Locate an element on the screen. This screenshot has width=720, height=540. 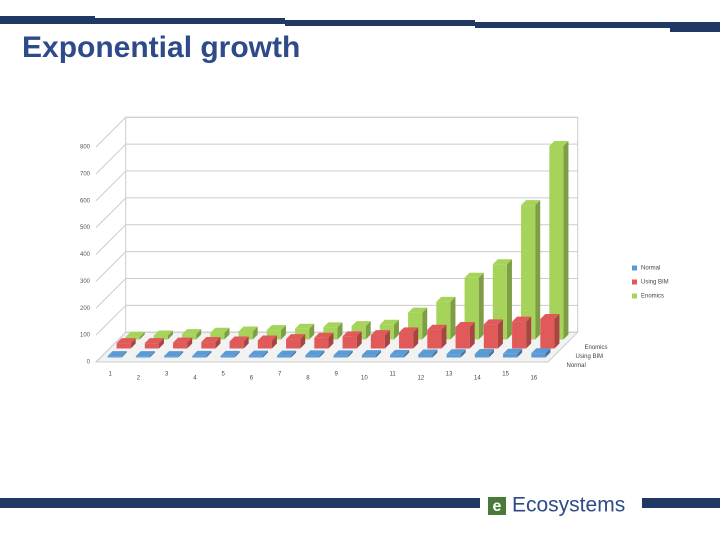
y-tick-label: 300 is located at coordinates (85, 282).